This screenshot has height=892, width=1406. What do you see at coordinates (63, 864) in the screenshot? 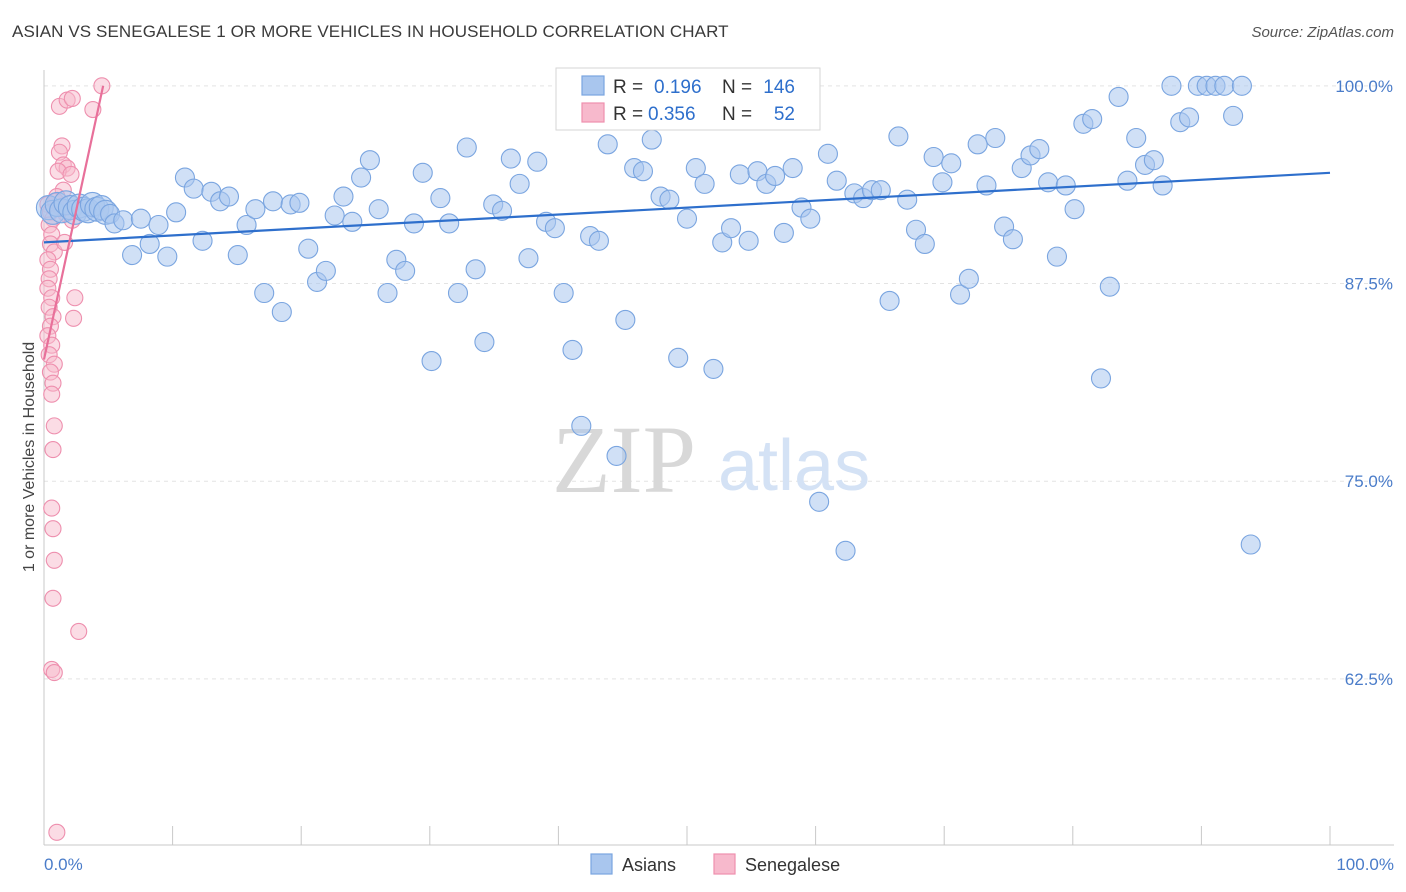
I see `x-tick-label-min: 0.0%` at bounding box center [63, 864].